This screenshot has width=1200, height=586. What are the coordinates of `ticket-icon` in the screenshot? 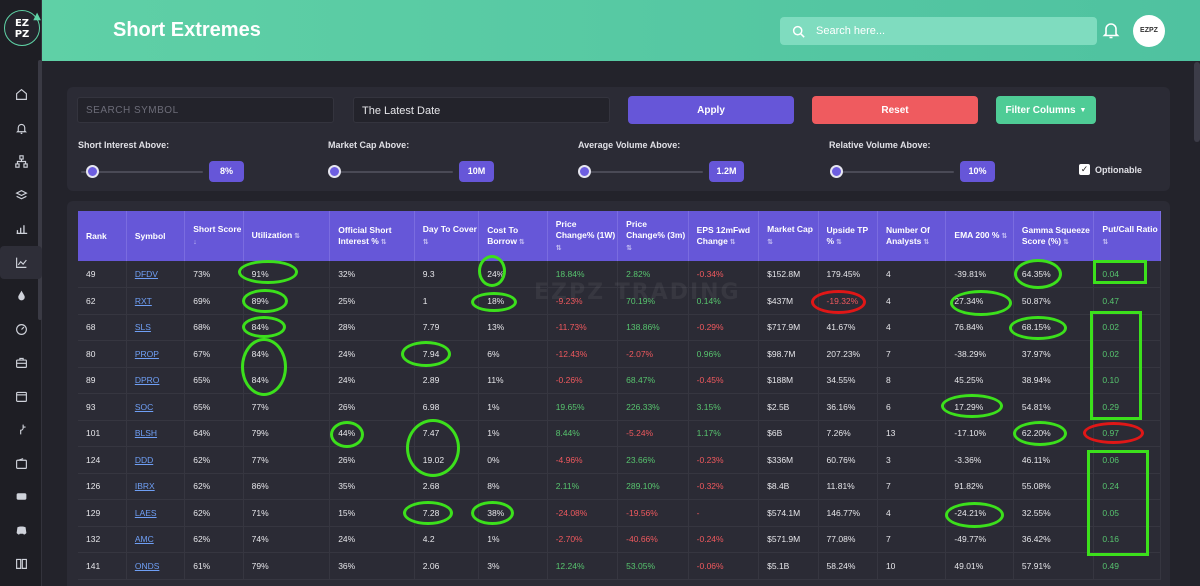 It's located at (21, 497).